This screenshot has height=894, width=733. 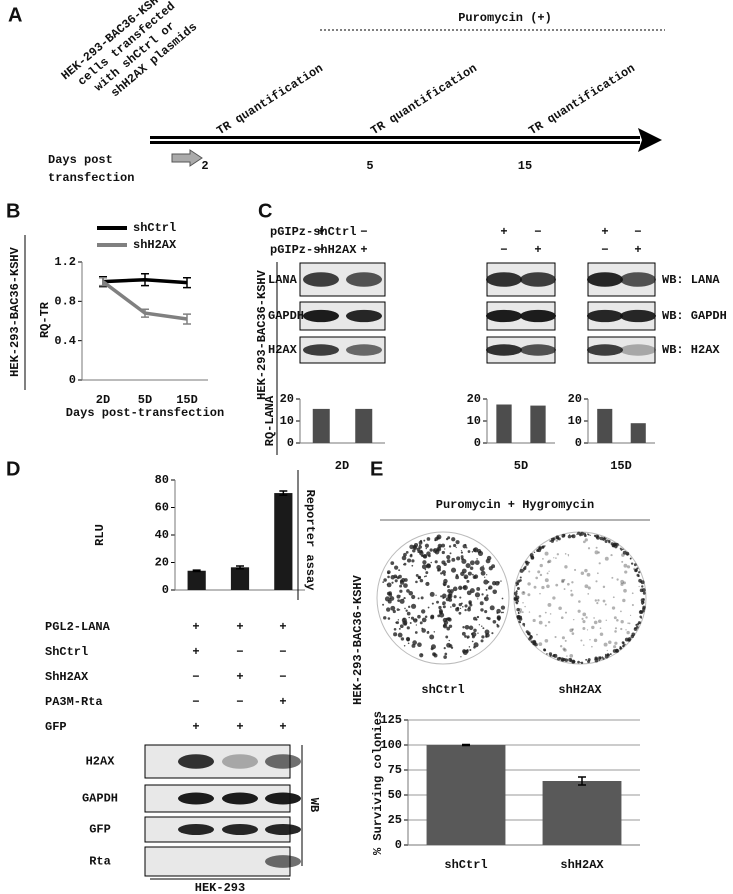 I want to click on blot-label: H2AX, so click(x=101, y=762).